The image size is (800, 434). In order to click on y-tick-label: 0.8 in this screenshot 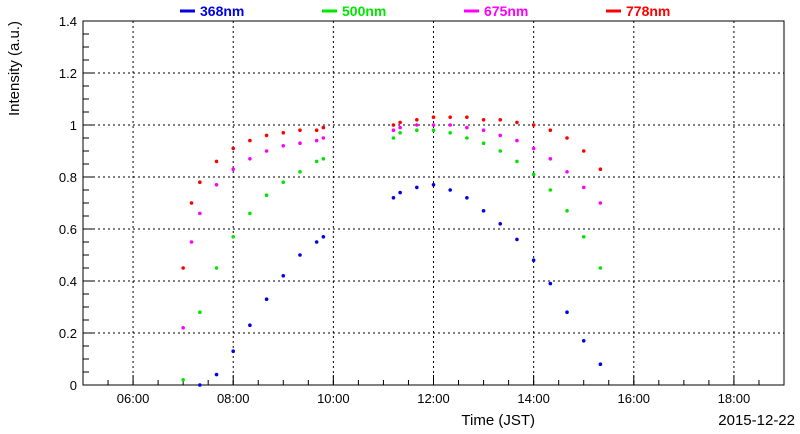, I will do `click(68, 177)`.